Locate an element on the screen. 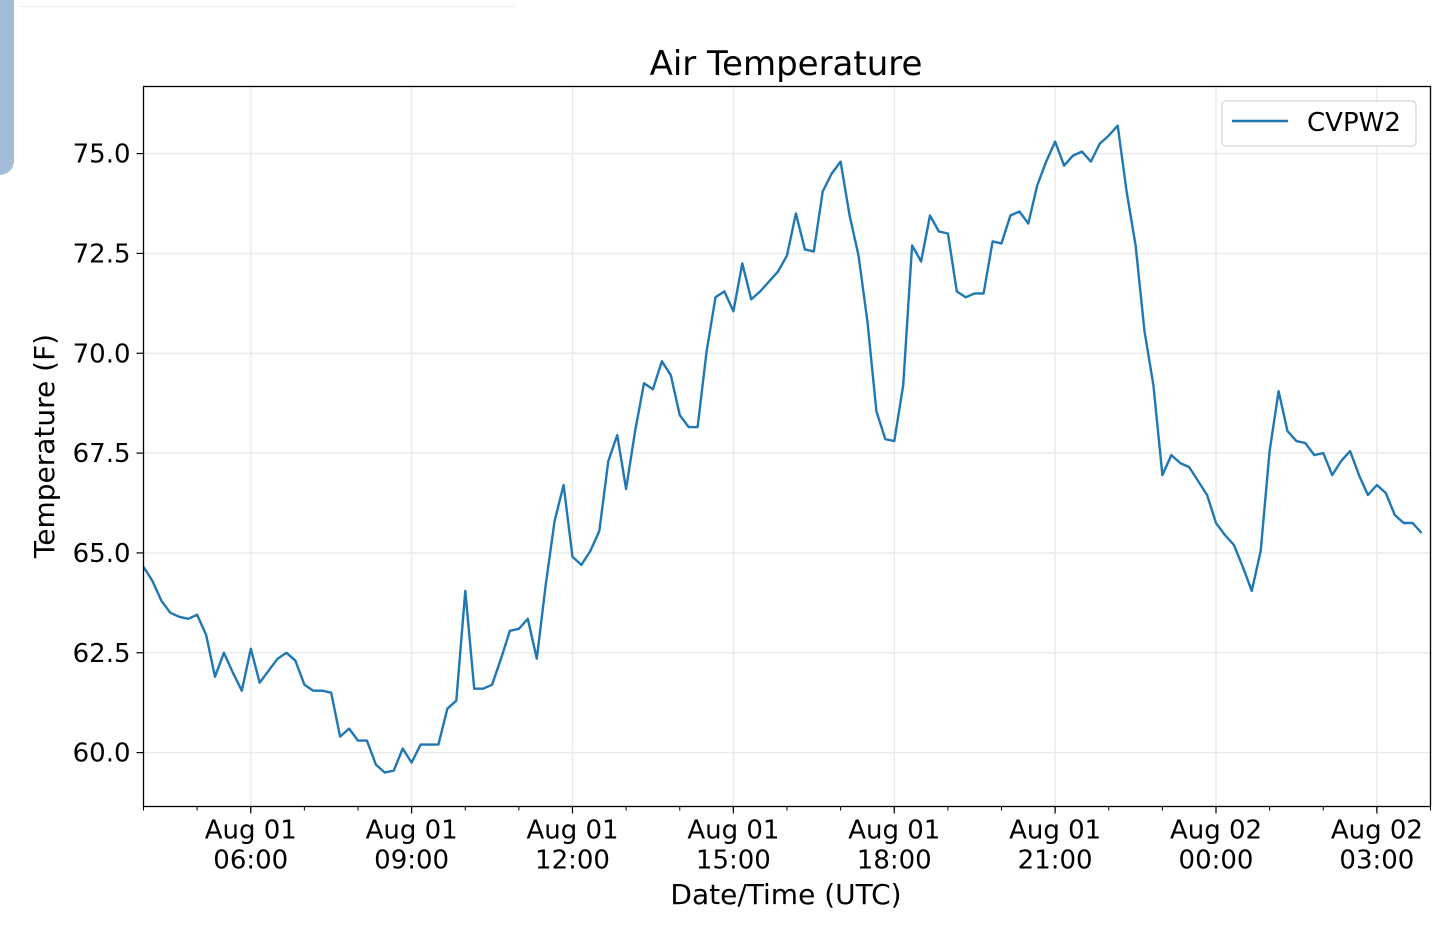  y-tick-label: 60.0 is located at coordinates (102, 754).